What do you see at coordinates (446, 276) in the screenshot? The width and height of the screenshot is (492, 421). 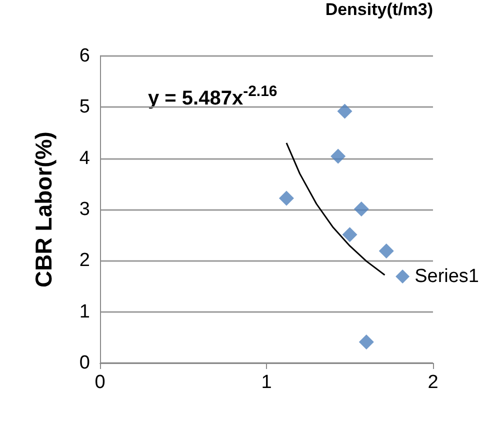 I see `legend-label: Series1` at bounding box center [446, 276].